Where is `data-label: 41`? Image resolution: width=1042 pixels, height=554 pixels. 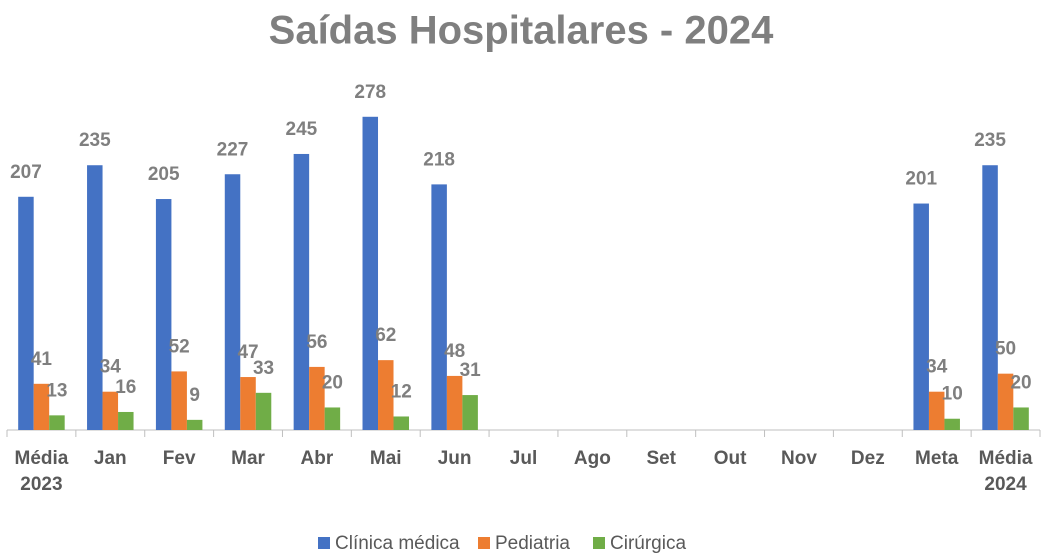 data-label: 41 is located at coordinates (42, 359).